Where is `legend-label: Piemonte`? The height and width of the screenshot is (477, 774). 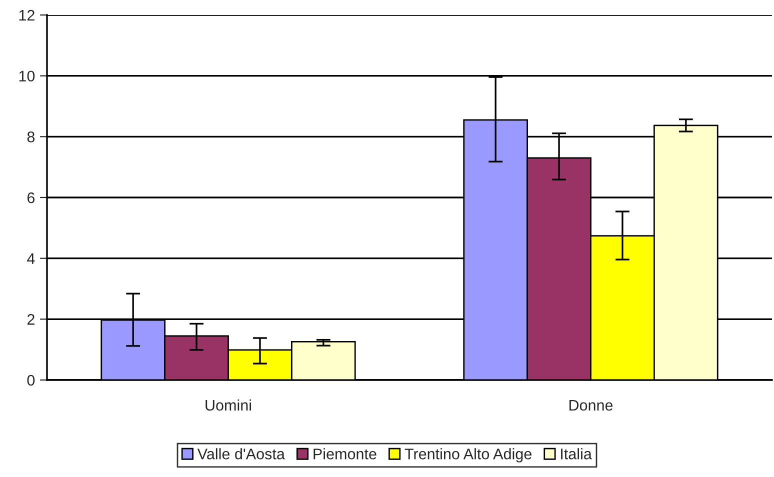 legend-label: Piemonte is located at coordinates (345, 454).